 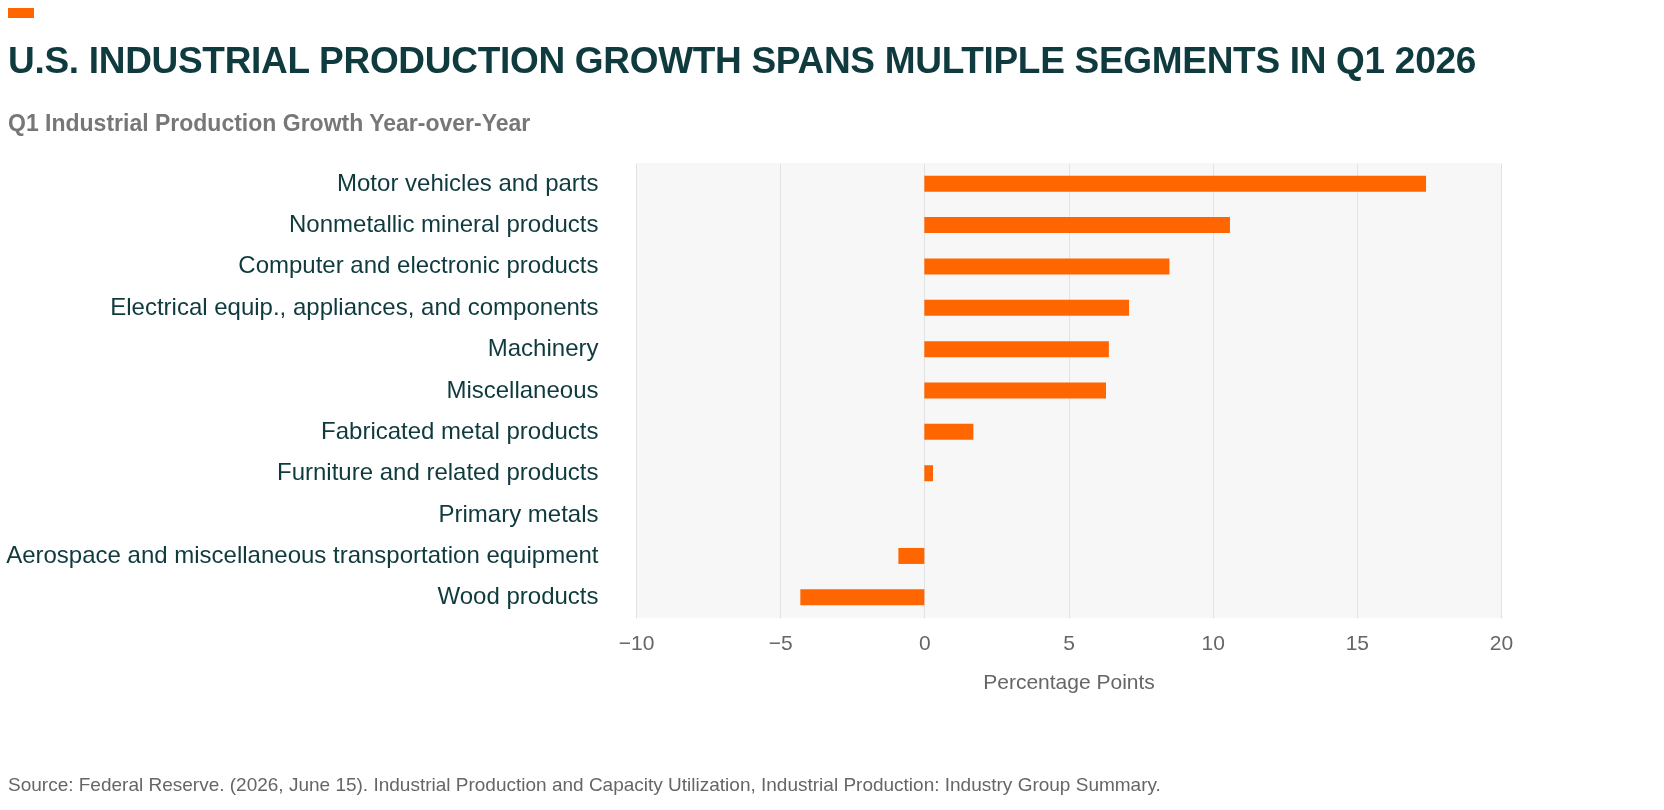 What do you see at coordinates (418, 265) in the screenshot?
I see `y-tick-label: Computer and electronic products` at bounding box center [418, 265].